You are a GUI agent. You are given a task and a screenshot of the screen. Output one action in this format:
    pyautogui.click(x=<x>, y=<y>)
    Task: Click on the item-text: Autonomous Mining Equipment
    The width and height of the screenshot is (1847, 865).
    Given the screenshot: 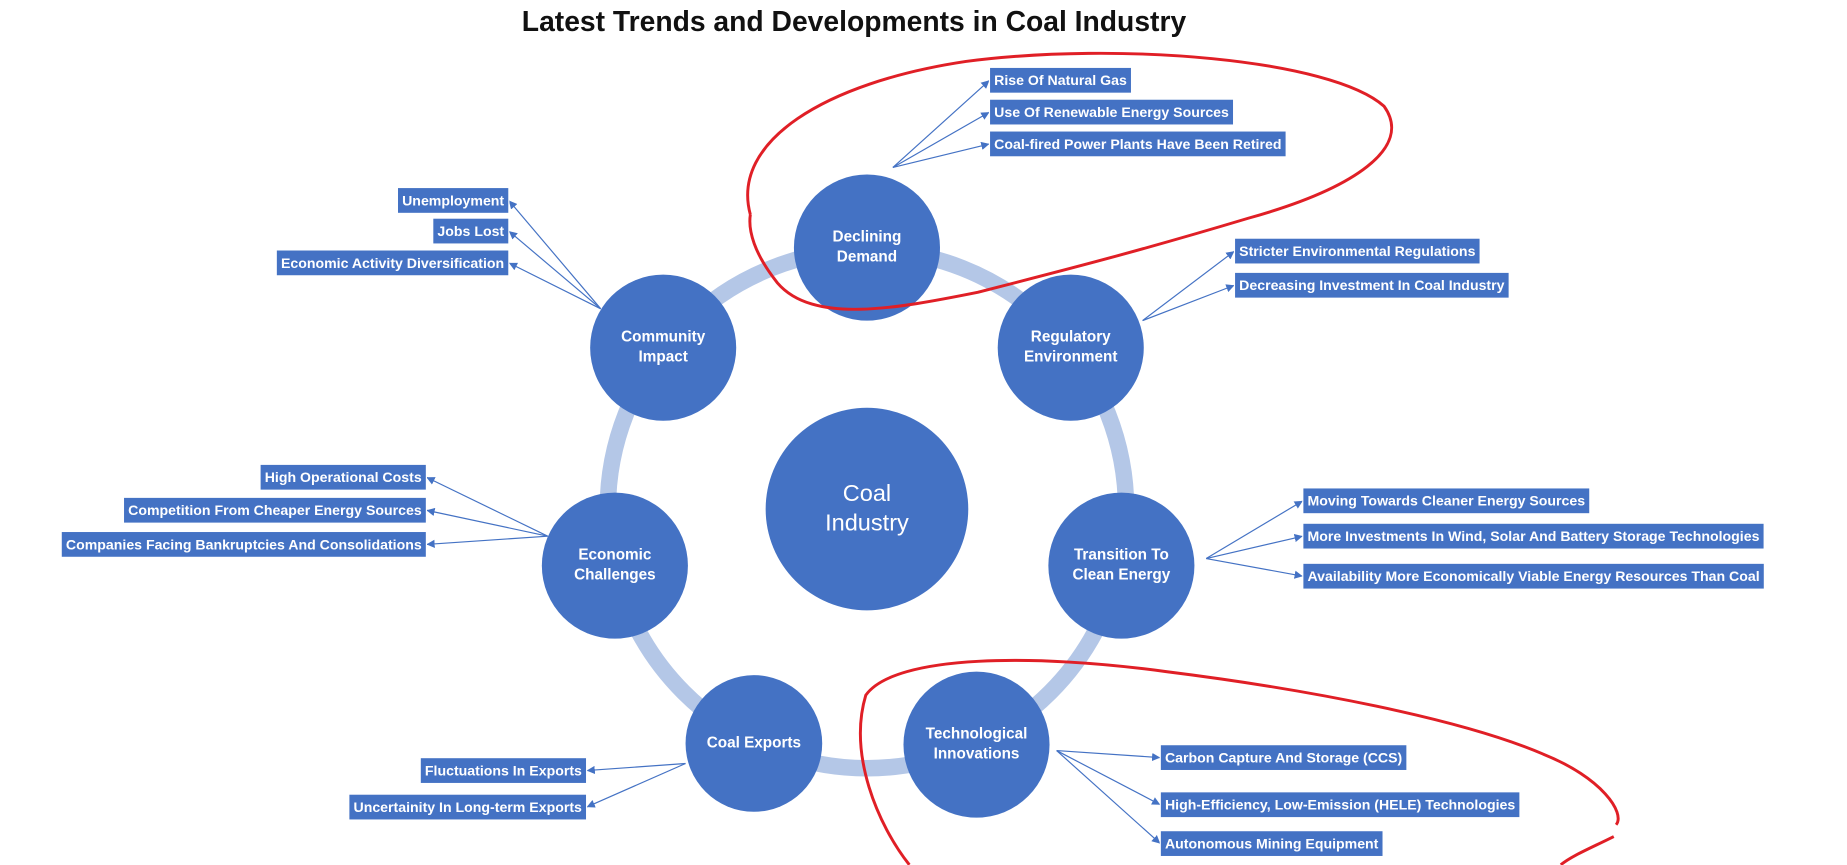 What is the action you would take?
    pyautogui.click(x=1272, y=844)
    